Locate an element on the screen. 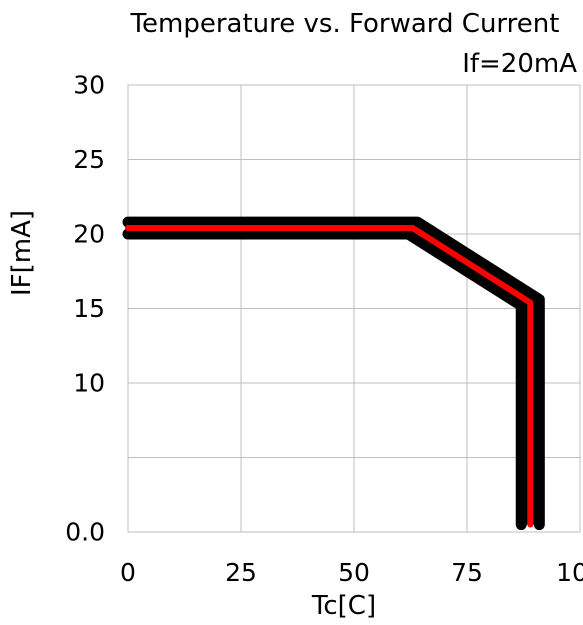 The width and height of the screenshot is (583, 625). x-tick-label: 50 is located at coordinates (354, 572).